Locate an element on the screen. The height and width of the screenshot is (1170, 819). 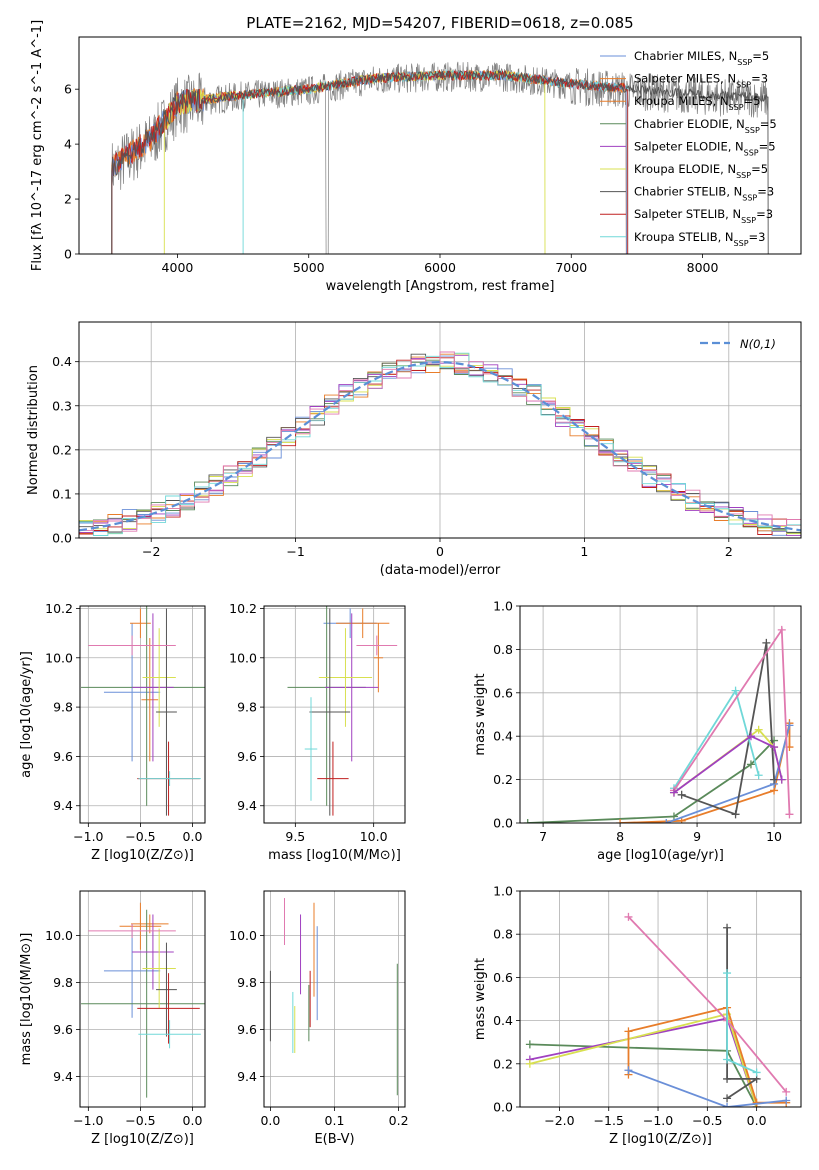
x-axis-label: E(B-V) is located at coordinates (334, 1139).